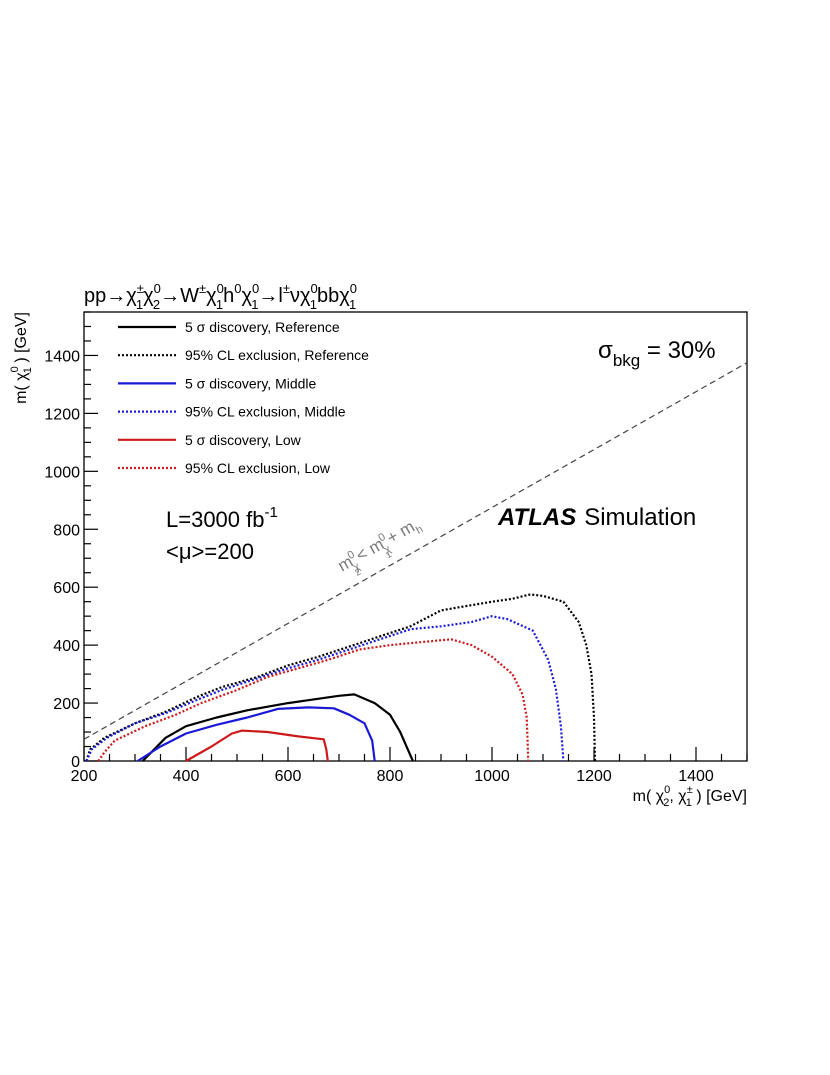 This screenshot has width=830, height=1075. What do you see at coordinates (66, 704) in the screenshot?
I see `y-tick-label: 200` at bounding box center [66, 704].